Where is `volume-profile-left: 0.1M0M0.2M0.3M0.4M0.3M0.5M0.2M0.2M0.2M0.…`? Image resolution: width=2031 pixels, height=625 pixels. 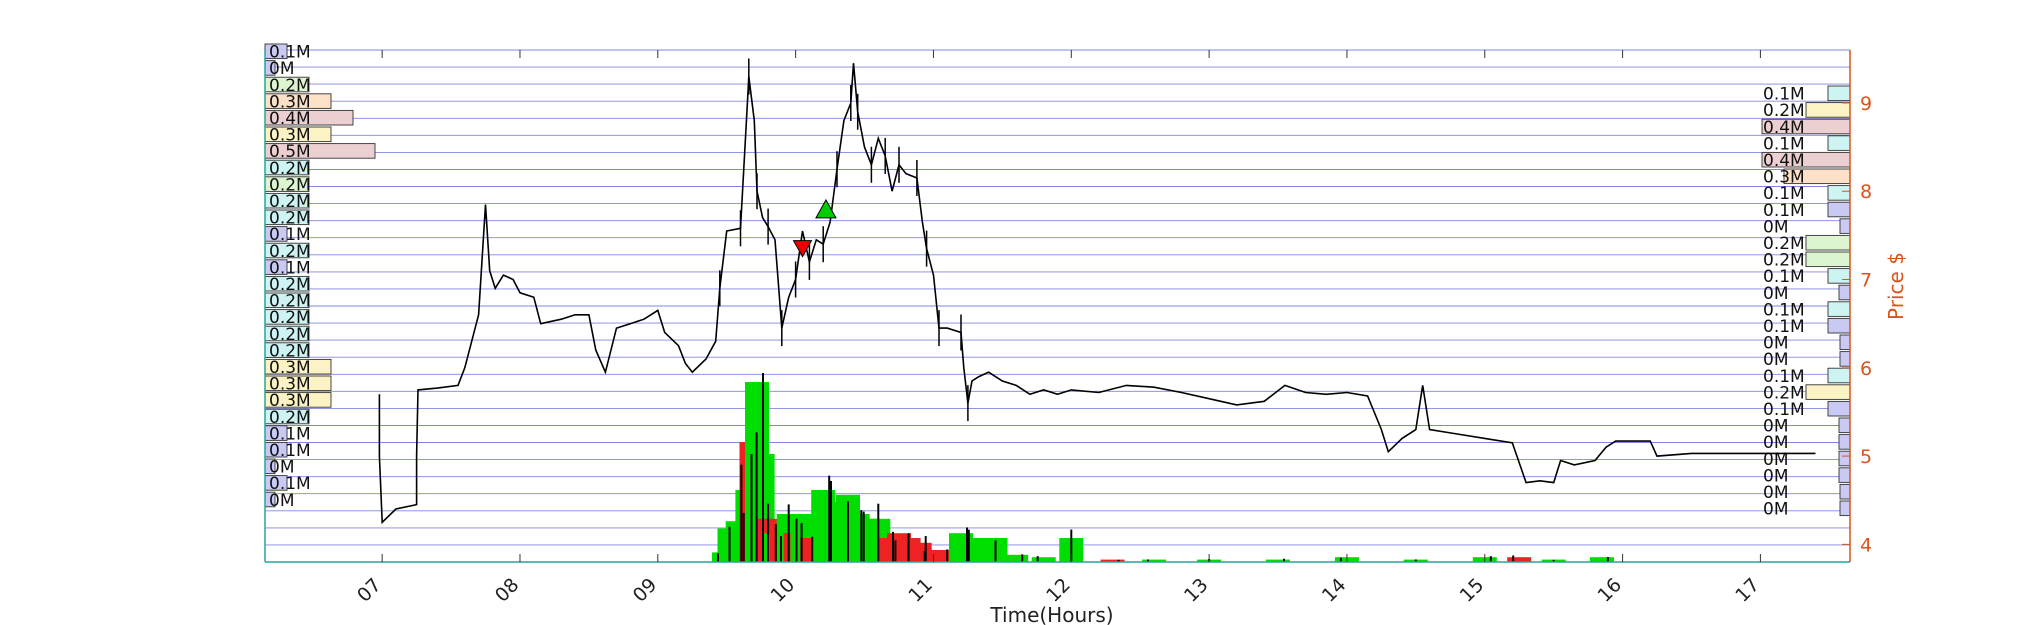
volume-profile-left: 0.1M0M0.2M0.3M0.4M0.3M0.5M0.2M0.2M0.2M0.… is located at coordinates (320, 277).